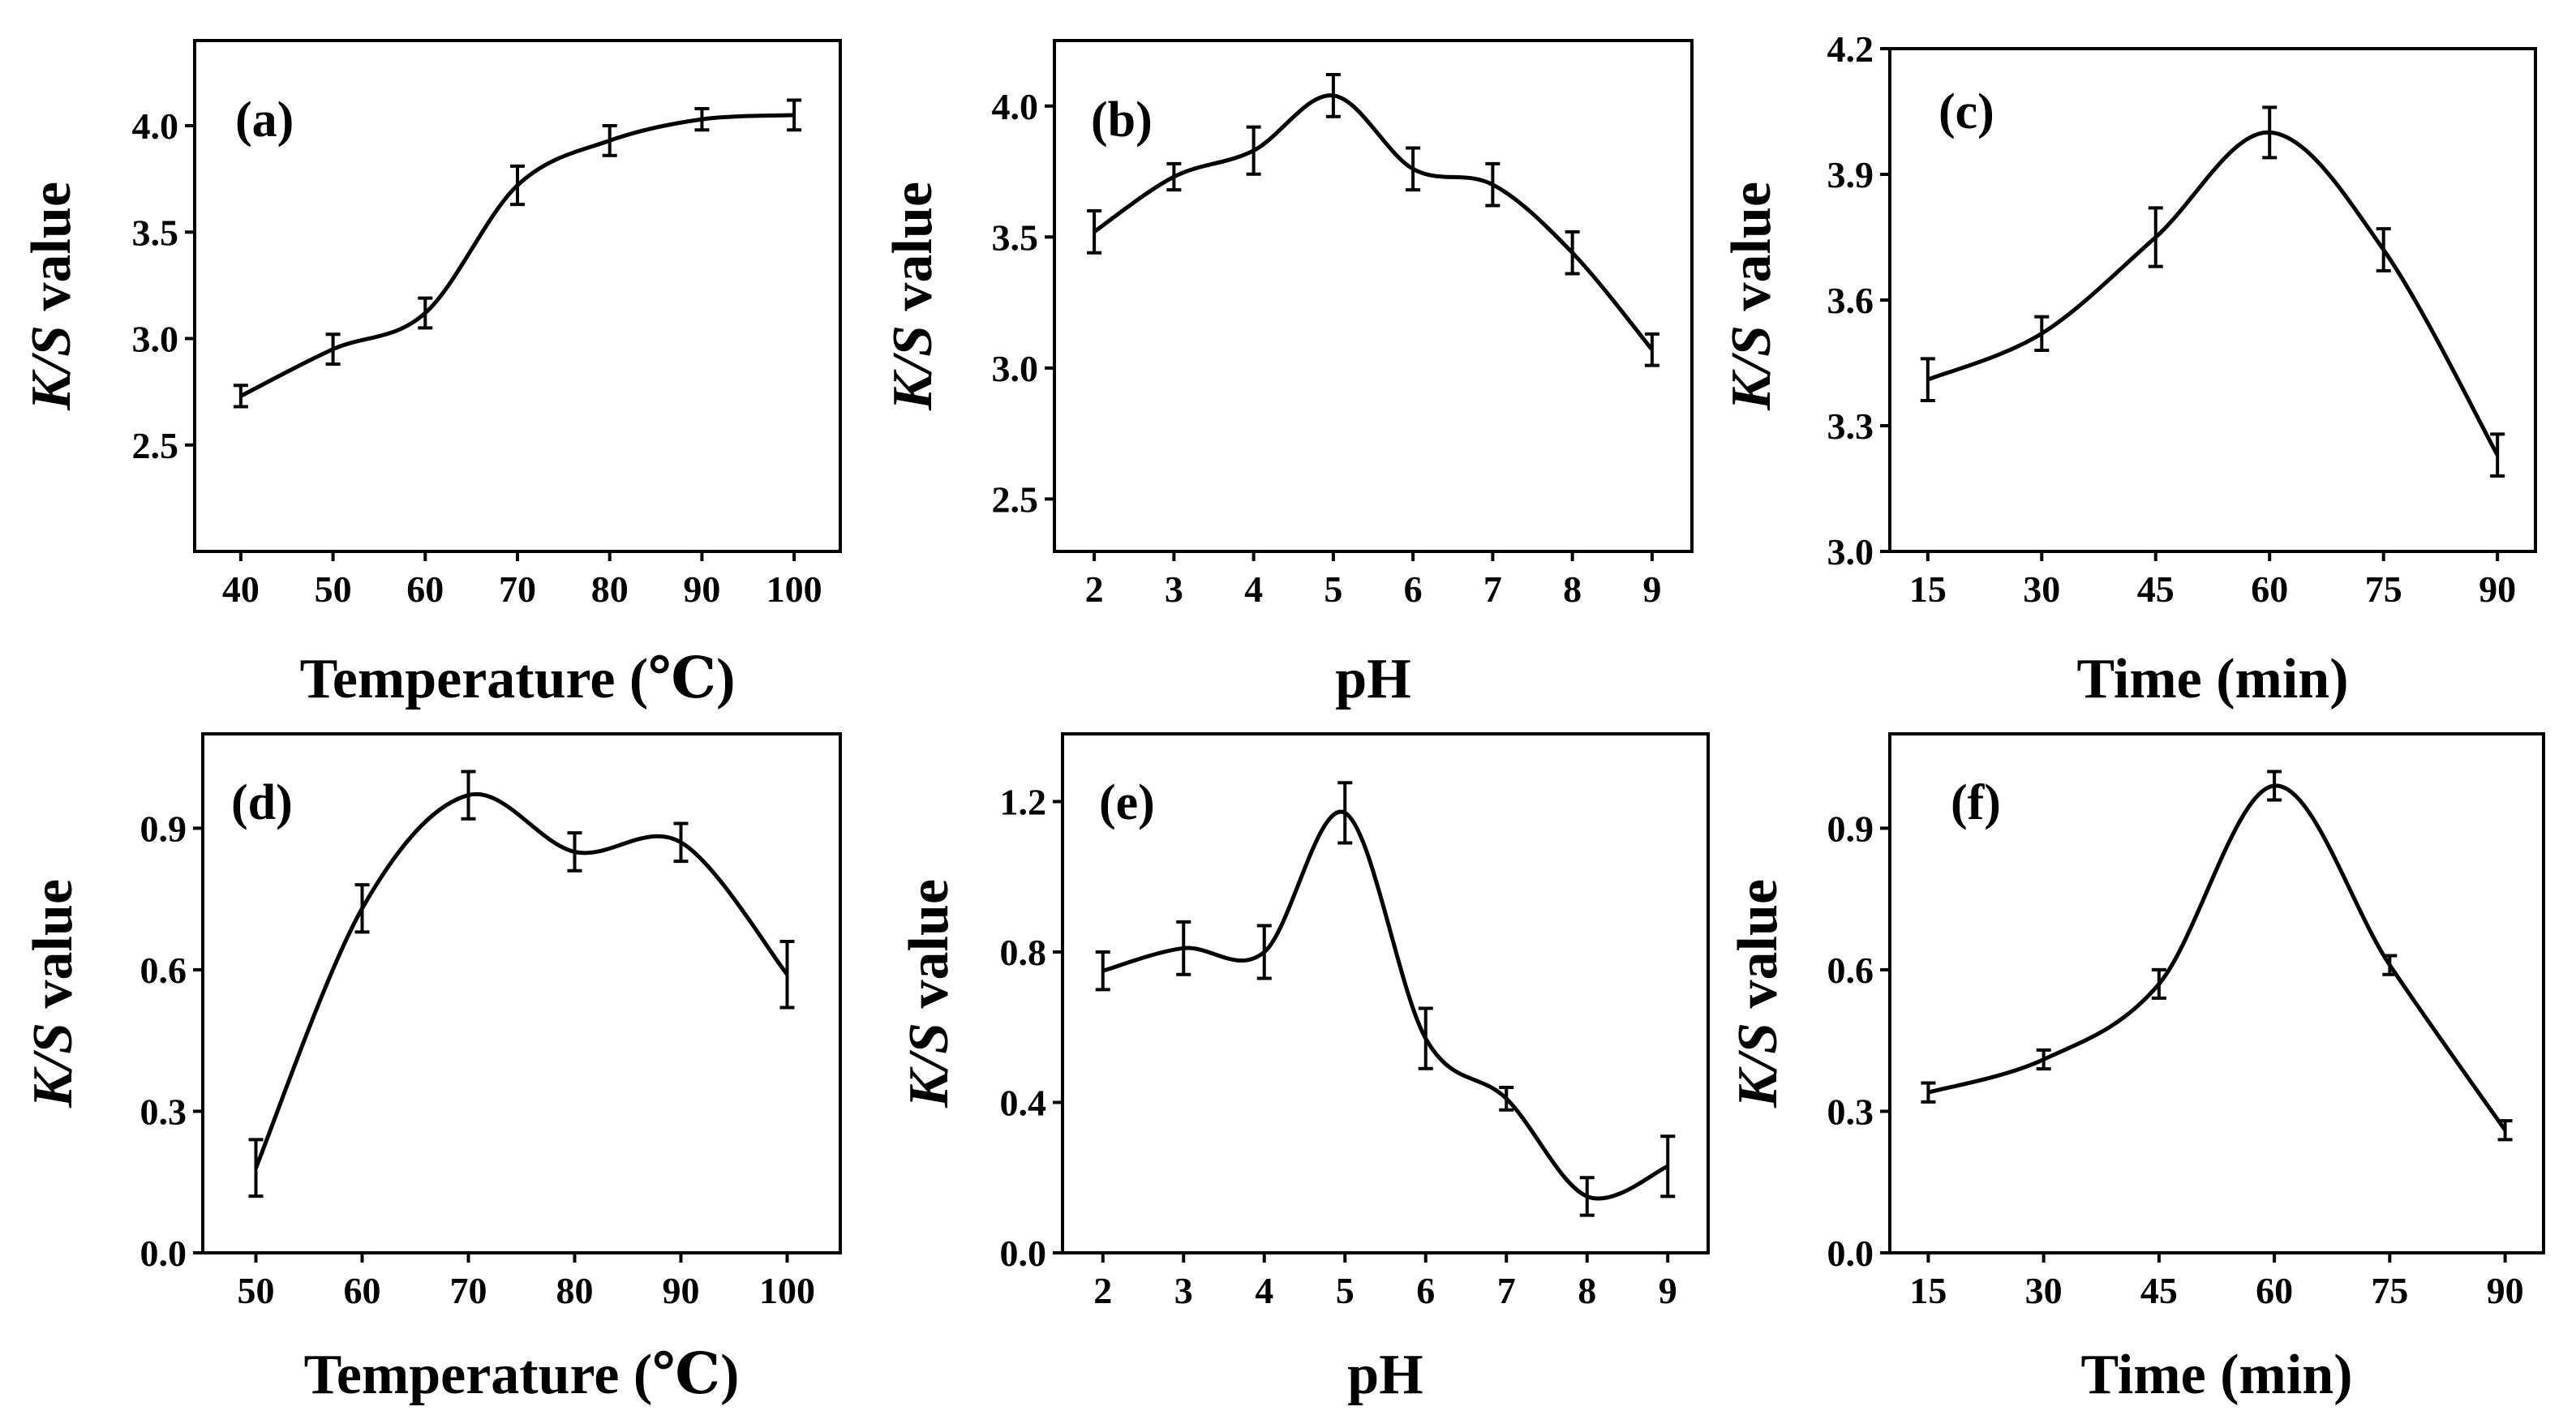  I want to click on y-tick-label: 0.6, so click(163, 970).